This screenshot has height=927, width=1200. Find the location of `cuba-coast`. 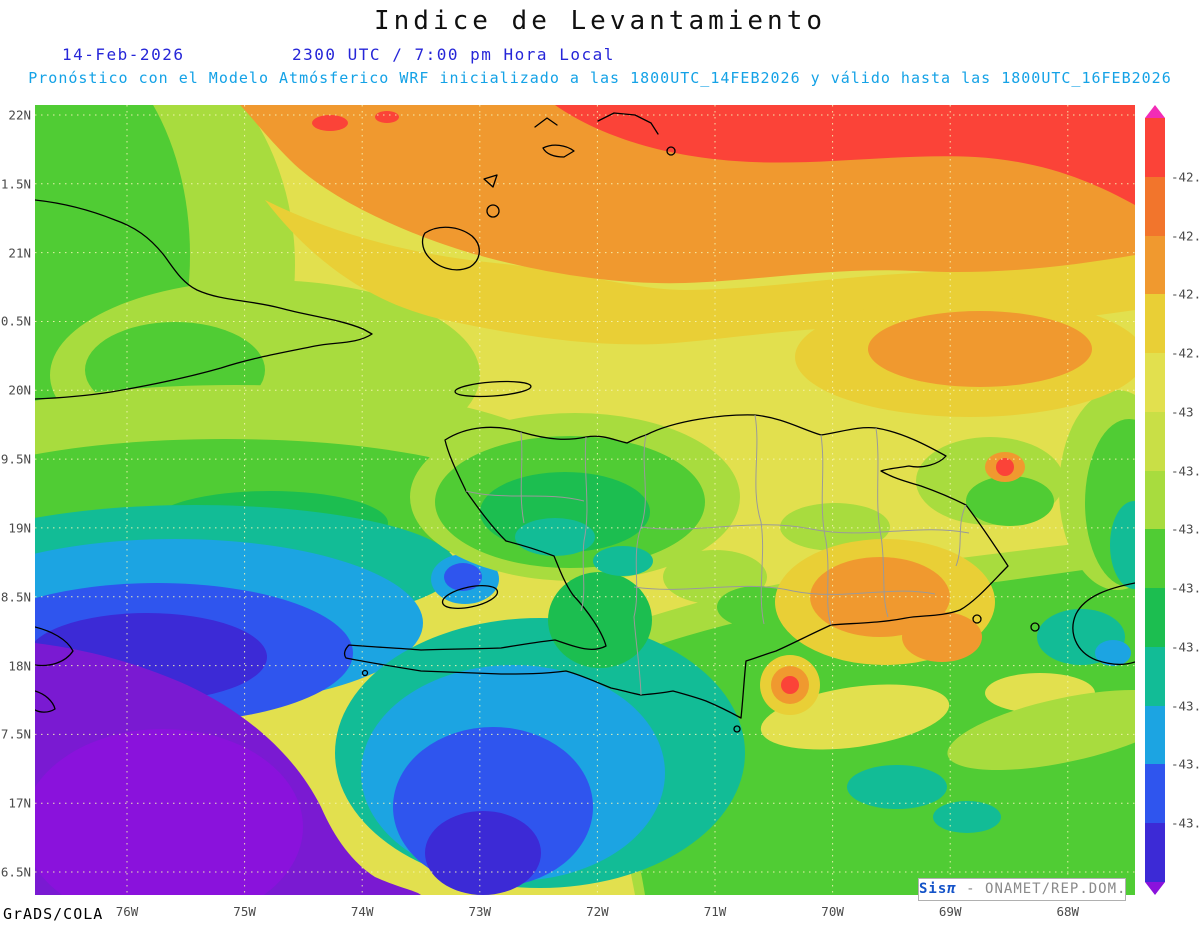

cuba-coast is located at coordinates (204, 299).